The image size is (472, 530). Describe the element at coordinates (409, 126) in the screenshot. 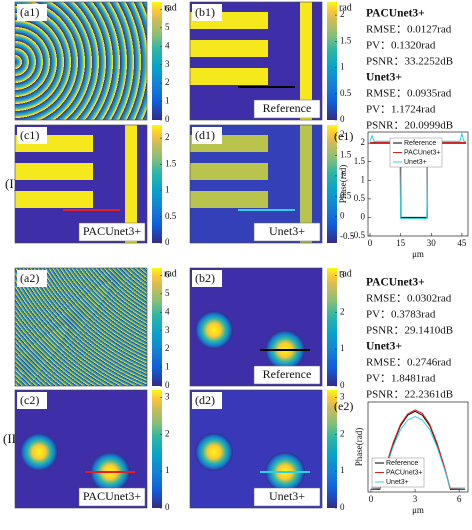

I see `metric-line: PSNR：20.0999dB` at that location.